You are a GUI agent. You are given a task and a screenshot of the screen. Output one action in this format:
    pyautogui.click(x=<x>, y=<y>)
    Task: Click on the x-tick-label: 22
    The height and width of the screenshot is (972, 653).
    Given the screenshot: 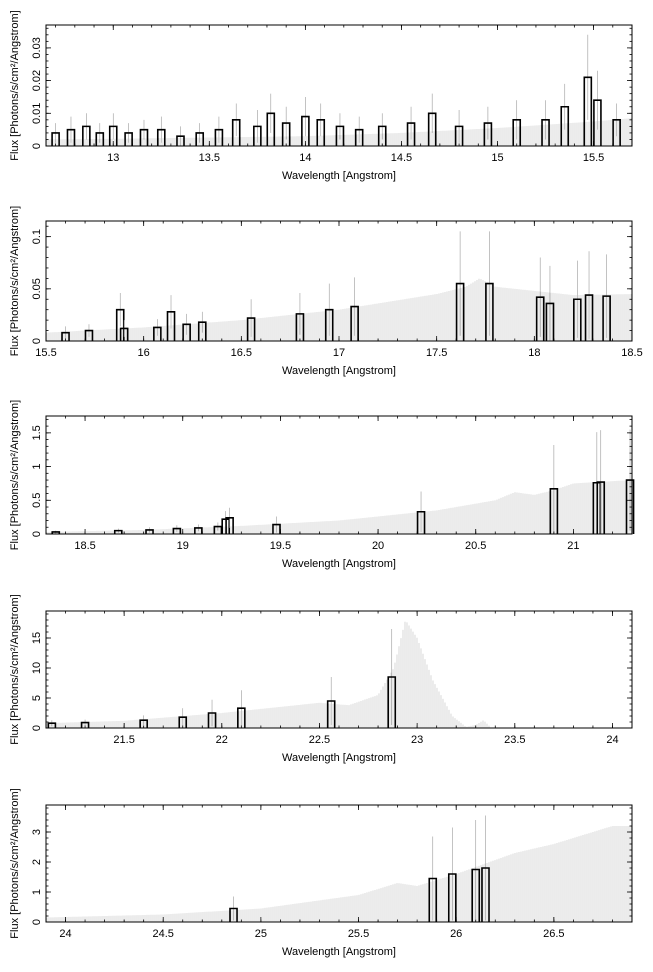 What is the action you would take?
    pyautogui.click(x=222, y=740)
    